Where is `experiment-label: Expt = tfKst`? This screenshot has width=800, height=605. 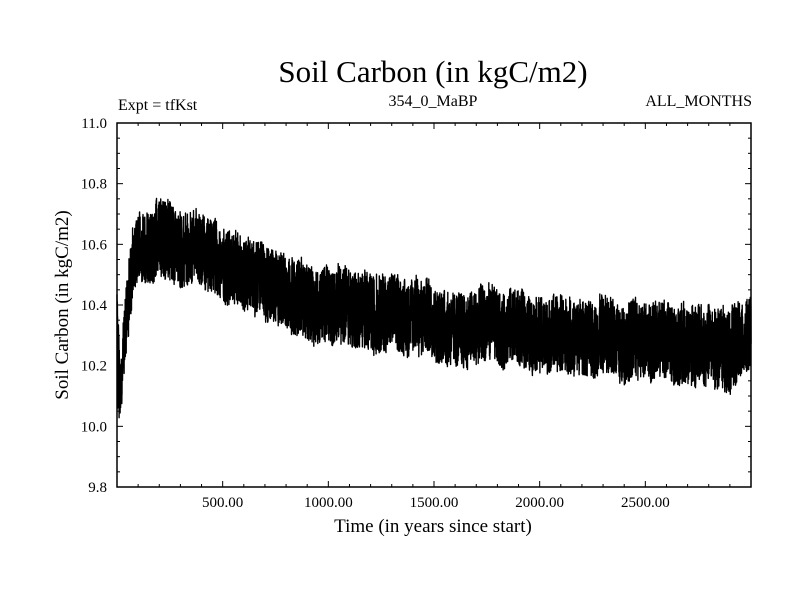
experiment-label: Expt = tfKst is located at coordinates (158, 105).